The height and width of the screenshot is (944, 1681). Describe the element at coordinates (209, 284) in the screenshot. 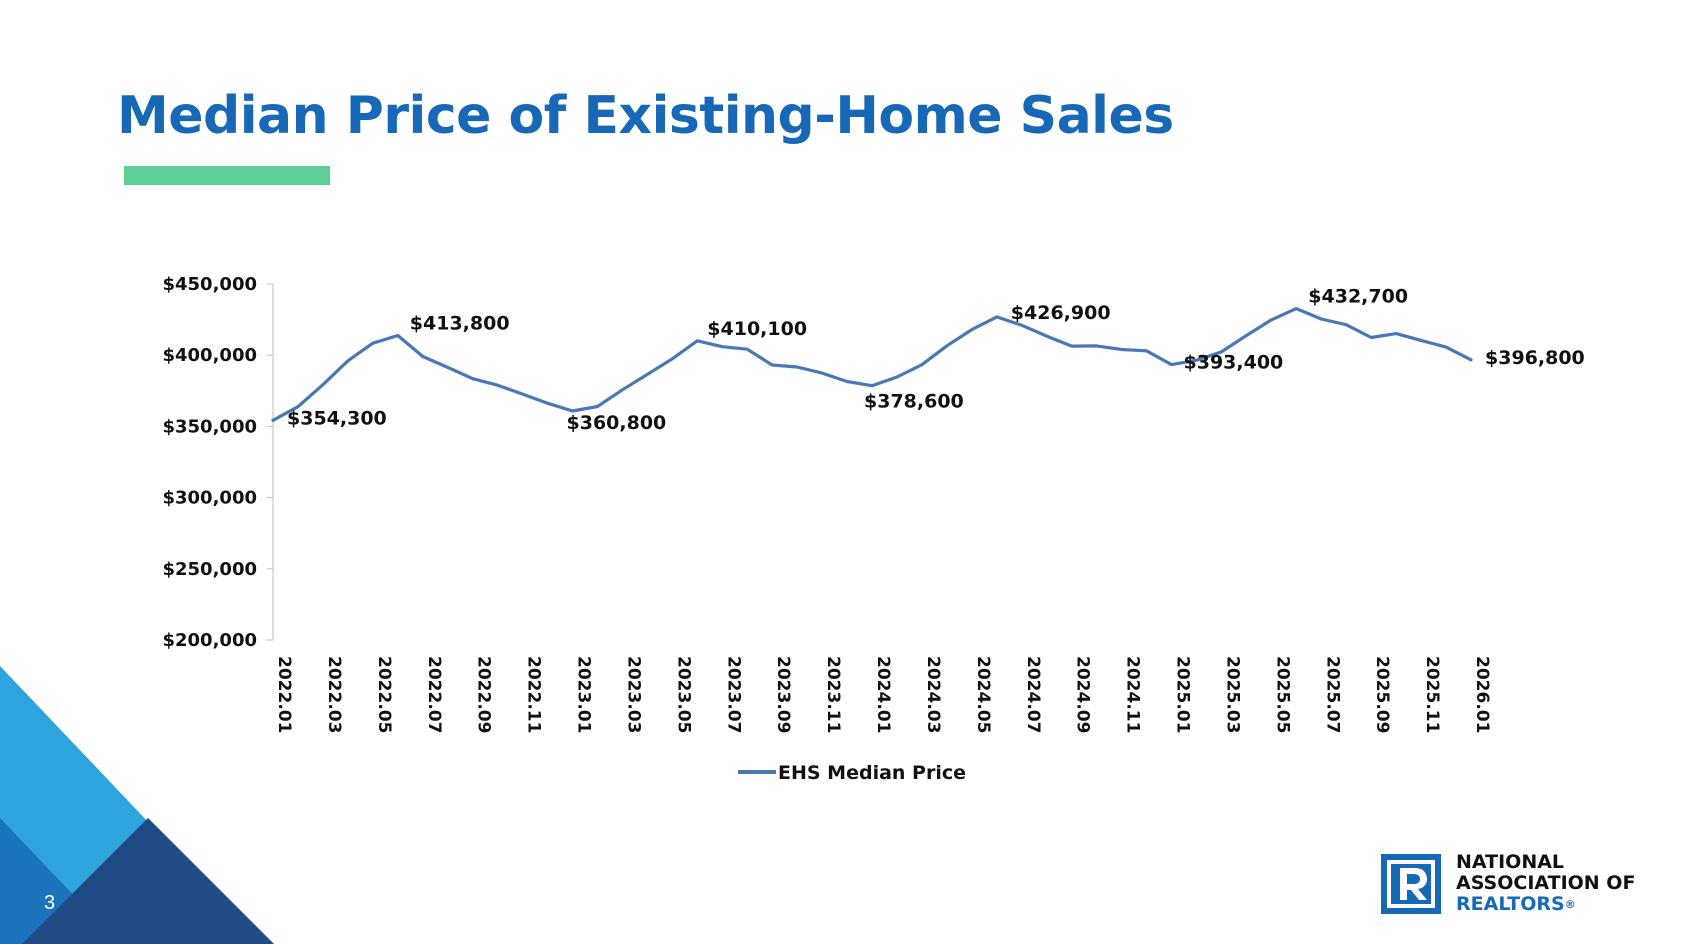

I see `y-tick-label: $450,000` at that location.